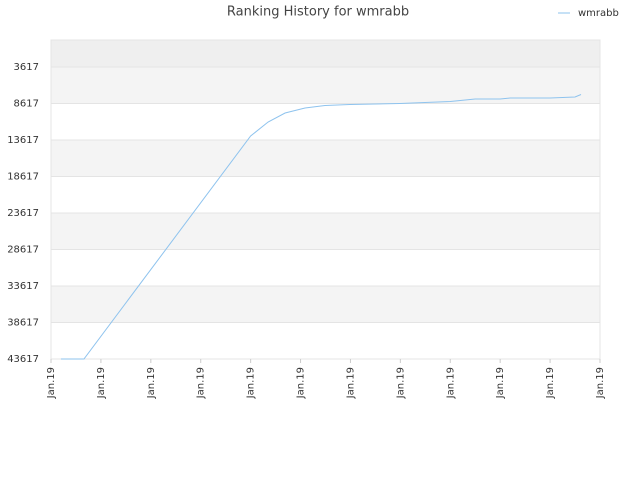 This screenshot has width=640, height=480. What do you see at coordinates (23, 213) in the screenshot?
I see `y-tick-label: 23617` at bounding box center [23, 213].